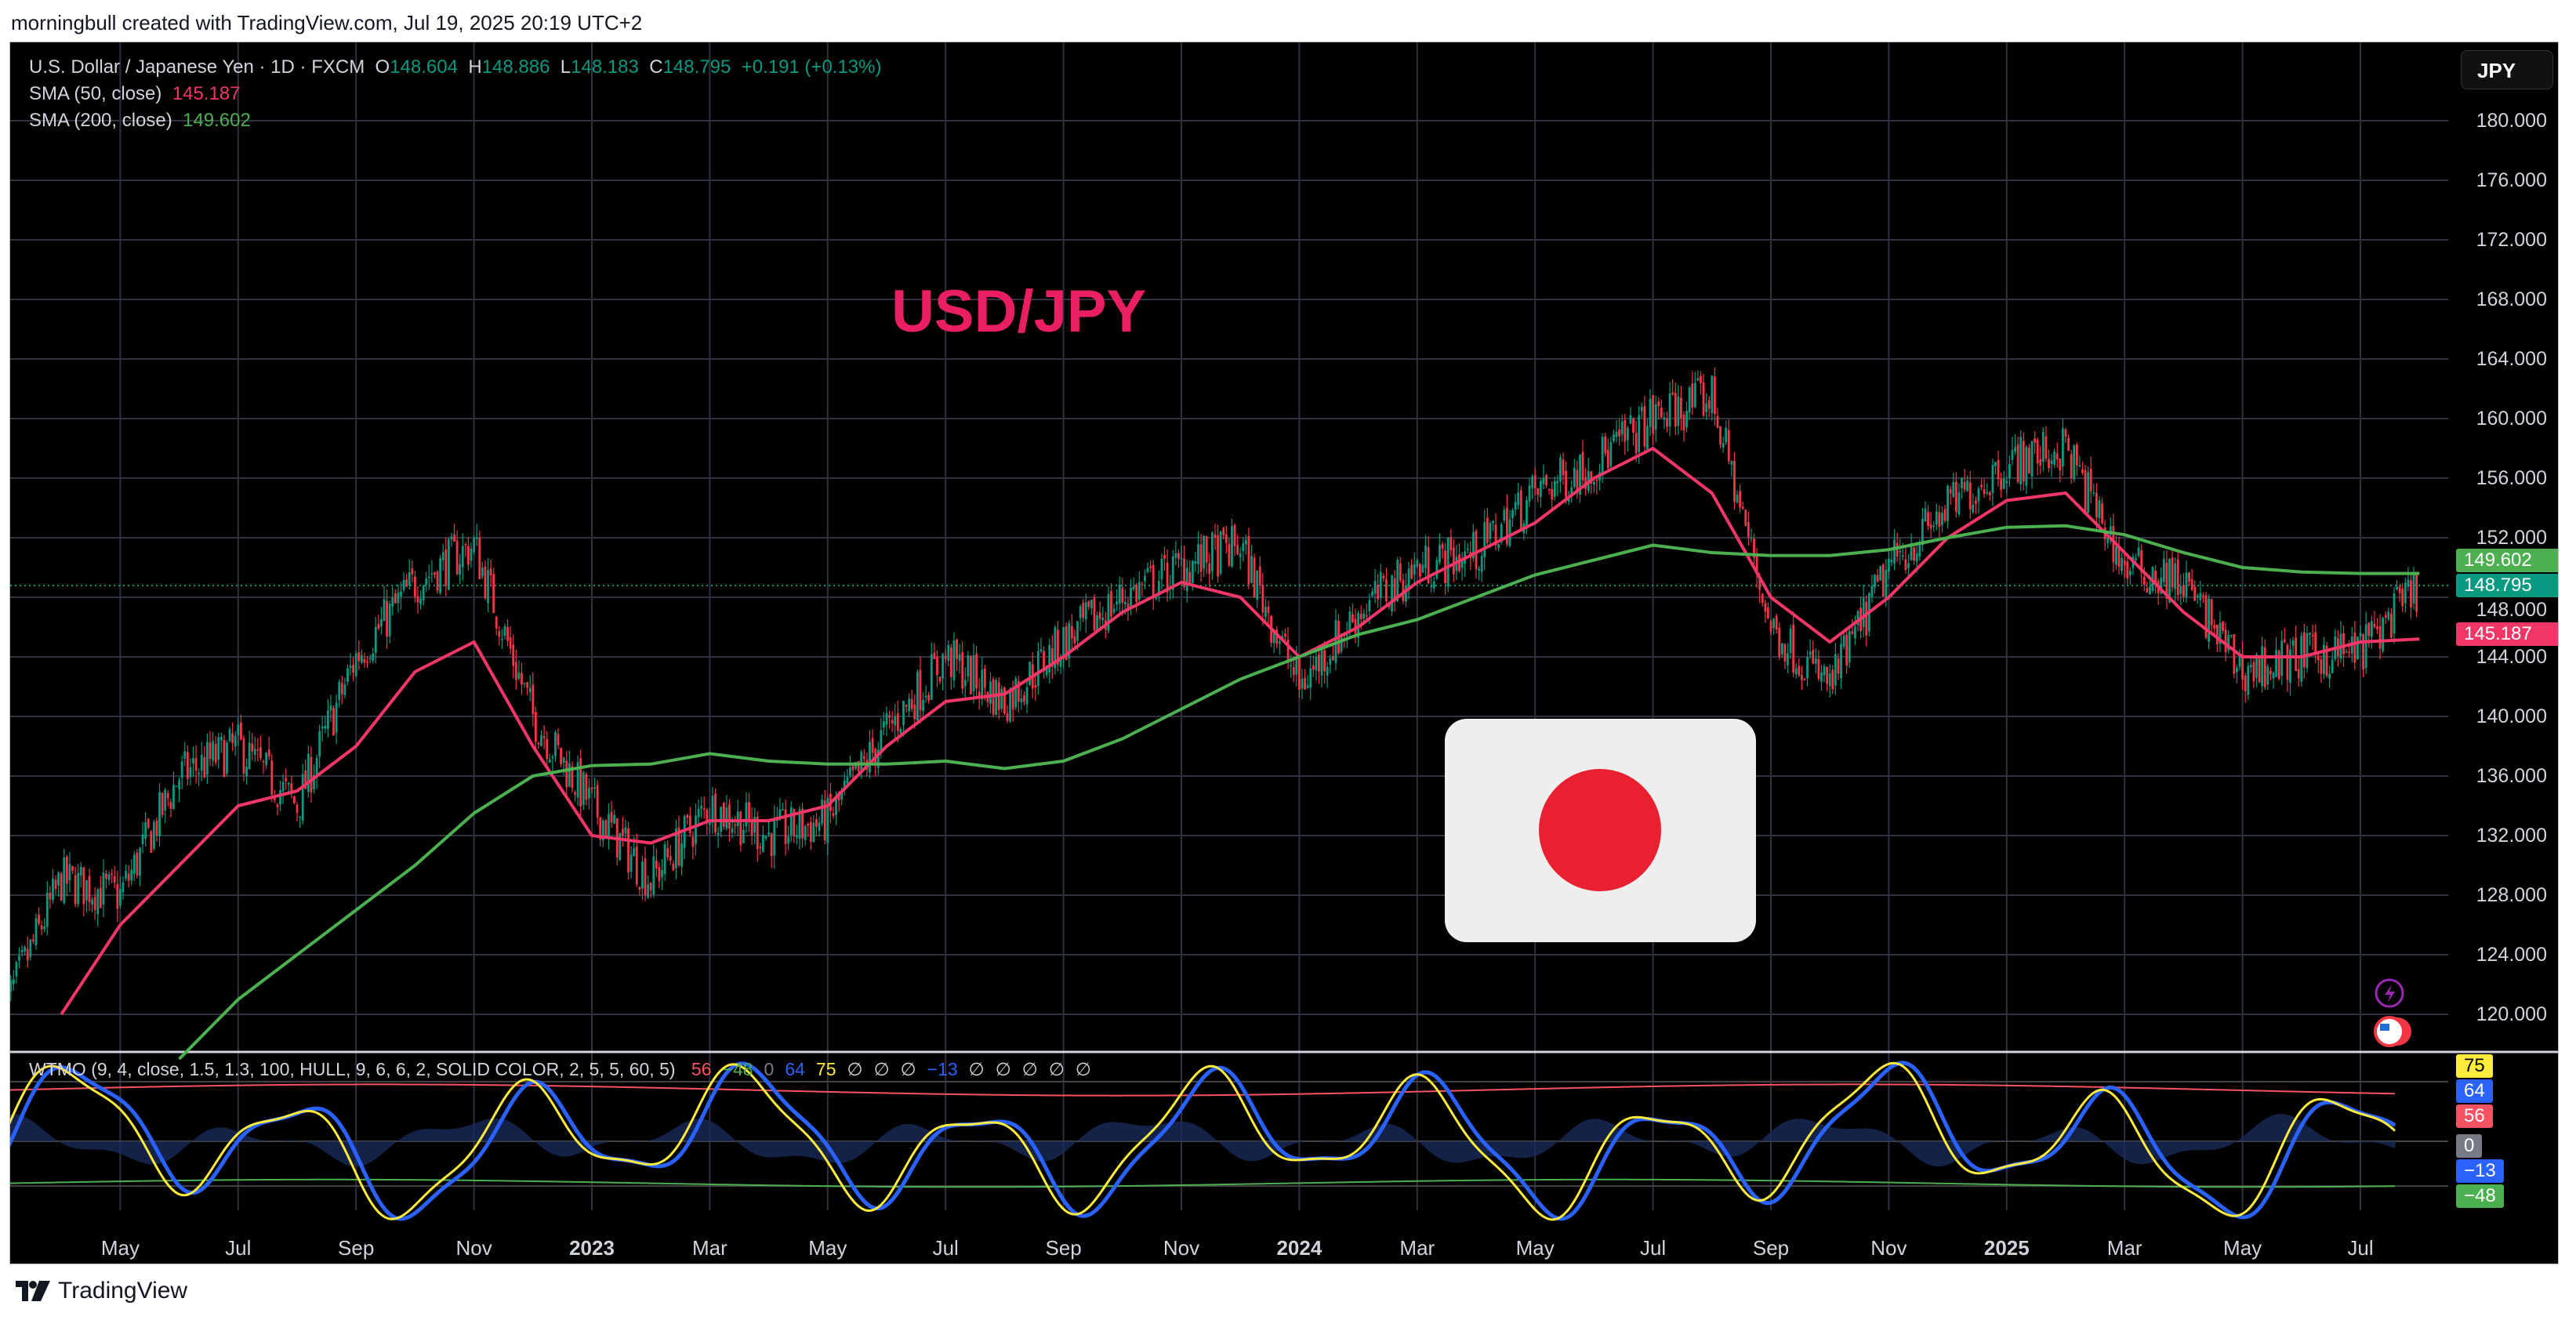  I want to click on sma200-label: SMA (200, close), so click(101, 120).